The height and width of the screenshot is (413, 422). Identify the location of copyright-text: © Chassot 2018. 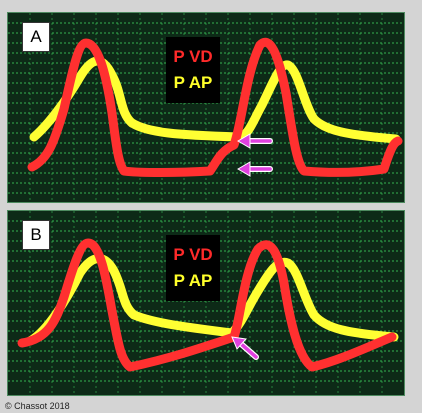
(37, 406).